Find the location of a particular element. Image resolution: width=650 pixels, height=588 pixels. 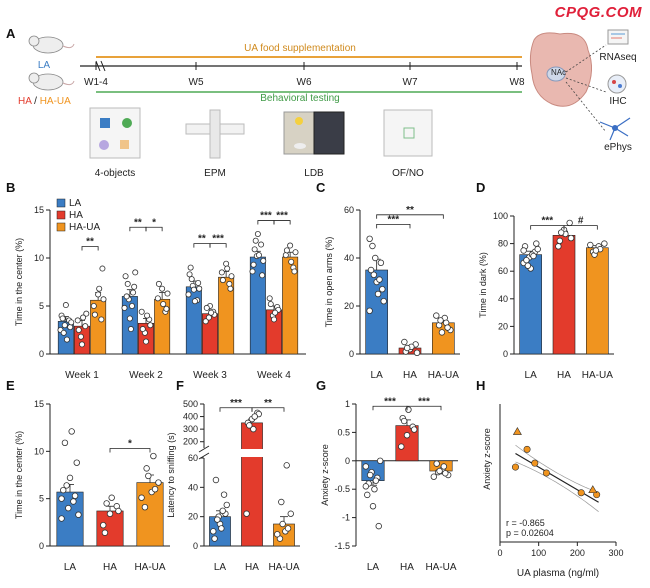

legend-label-ha-ua: HA-UA is located at coordinates (84, 227).